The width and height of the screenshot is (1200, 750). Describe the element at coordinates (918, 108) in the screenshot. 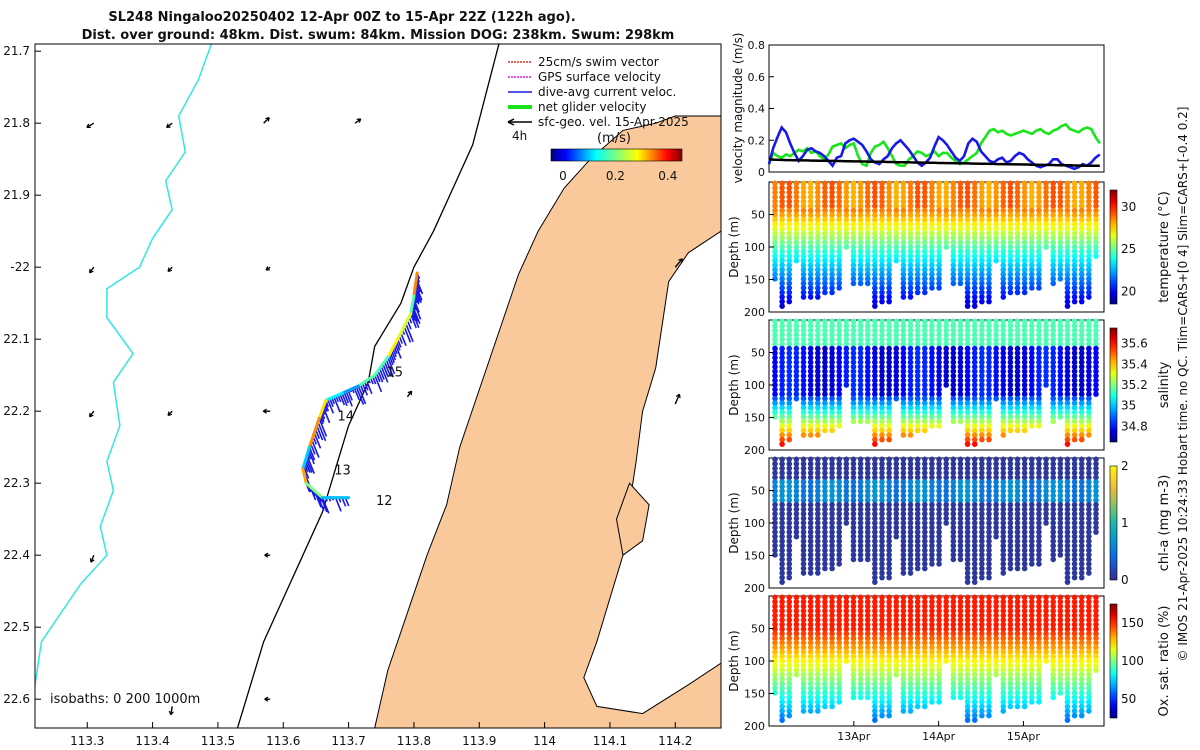

I see `velocity-panel: 00.20.40.60.8 velocity magnitude (m/s)` at that location.